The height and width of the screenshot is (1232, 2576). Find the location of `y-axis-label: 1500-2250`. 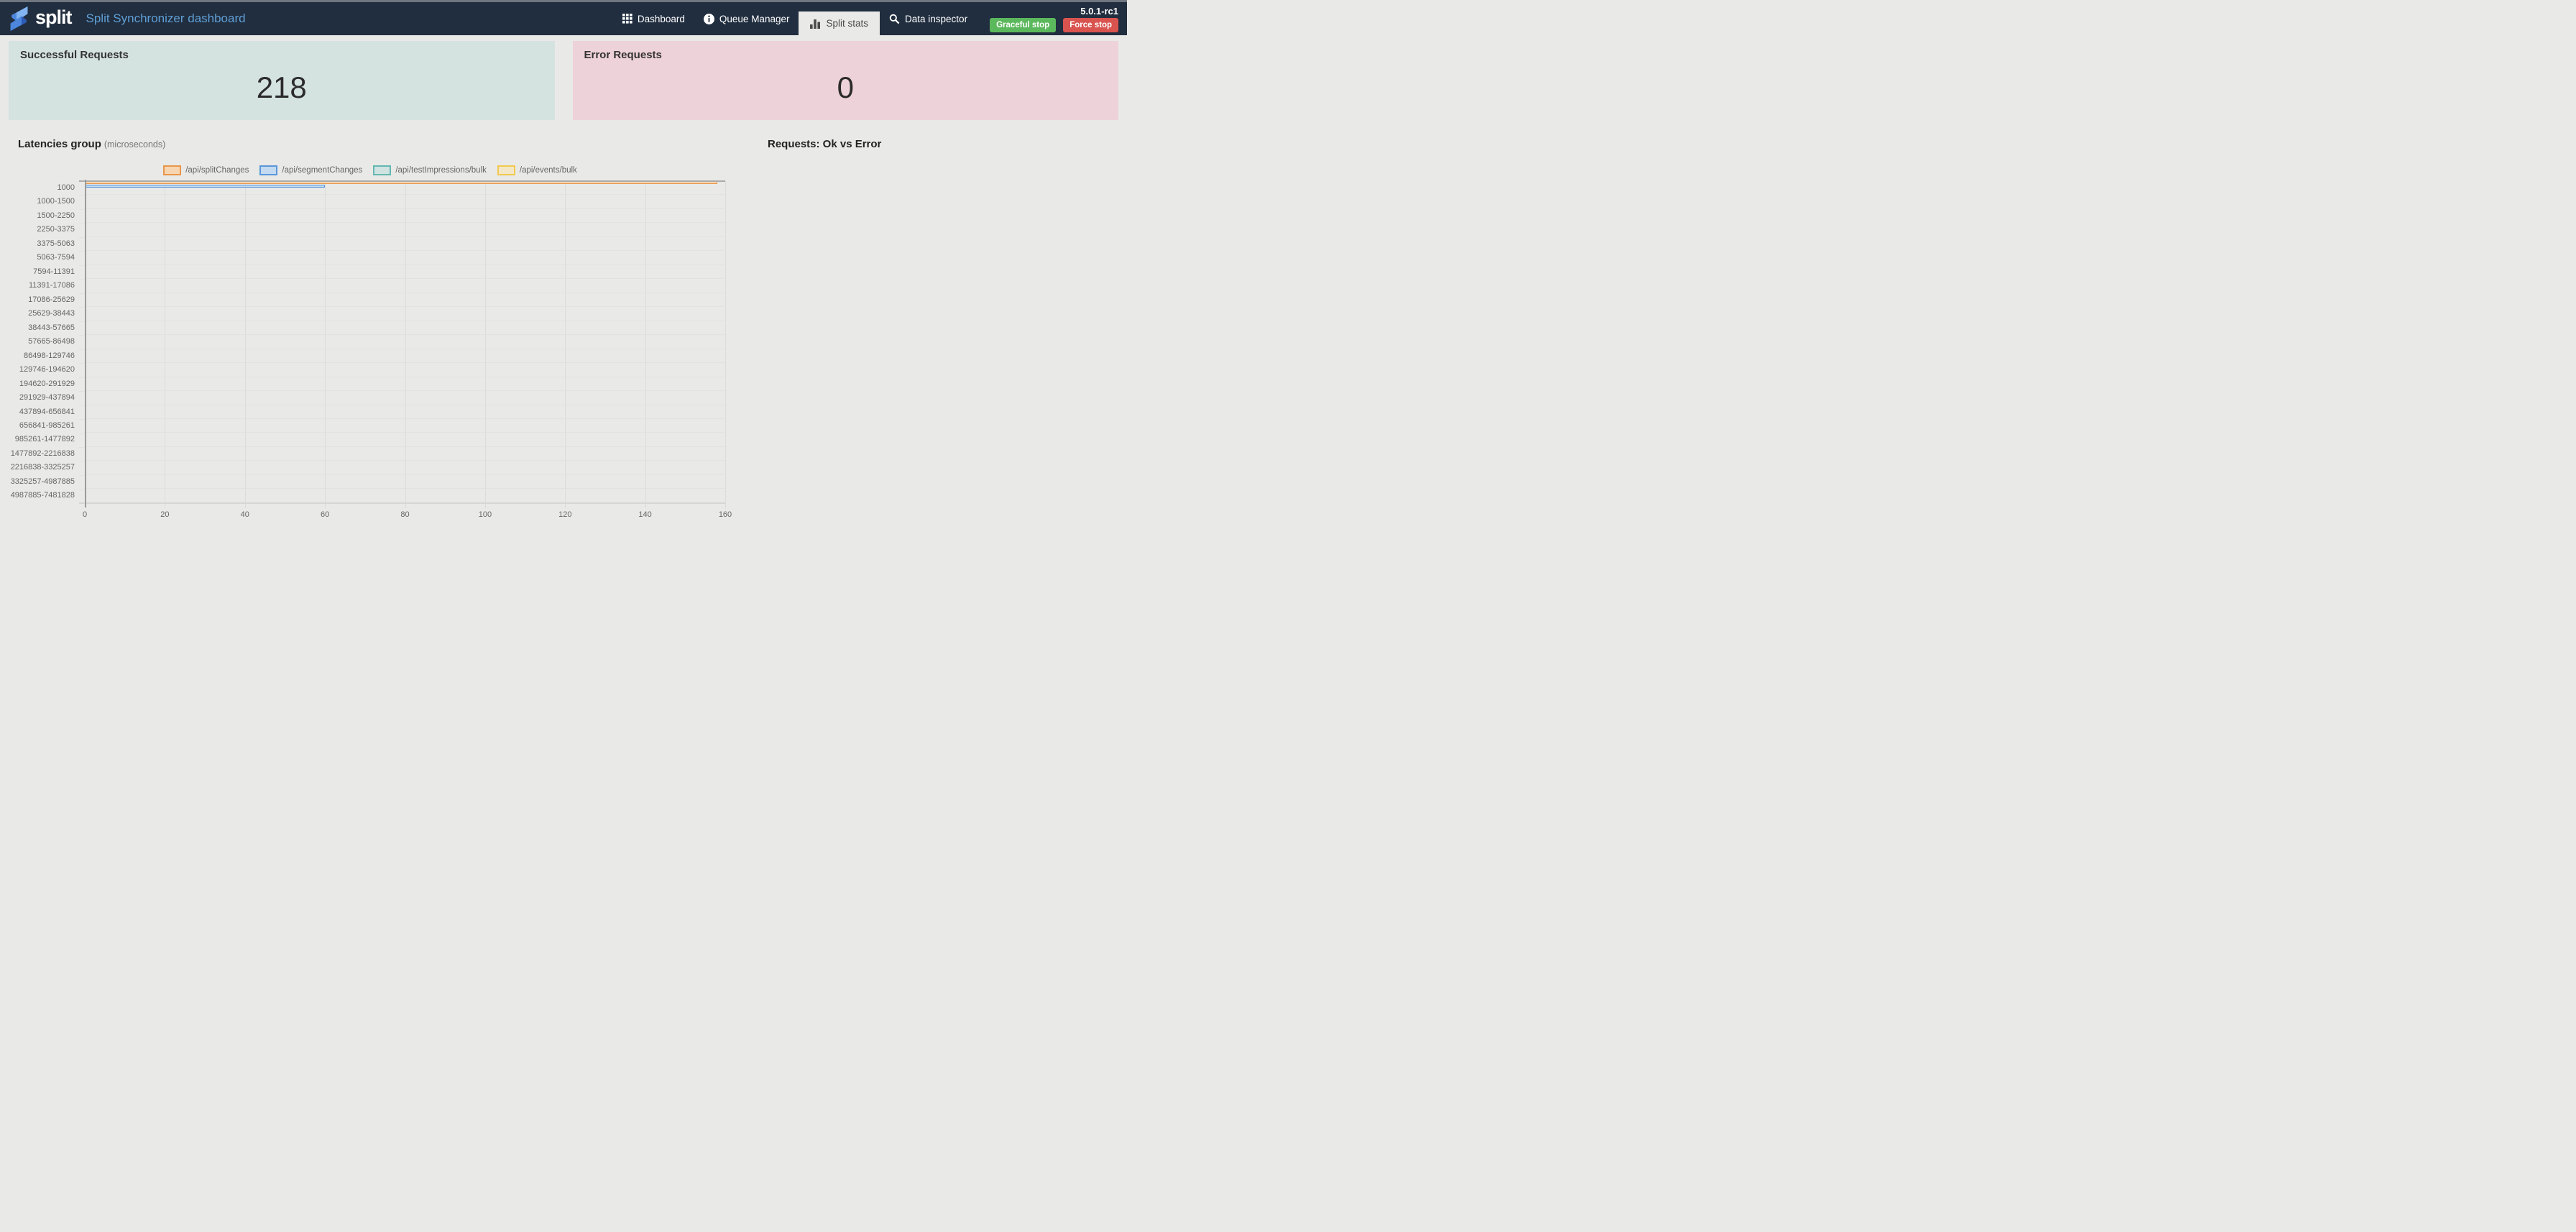

y-axis-label: 1500-2250 is located at coordinates (56, 215).